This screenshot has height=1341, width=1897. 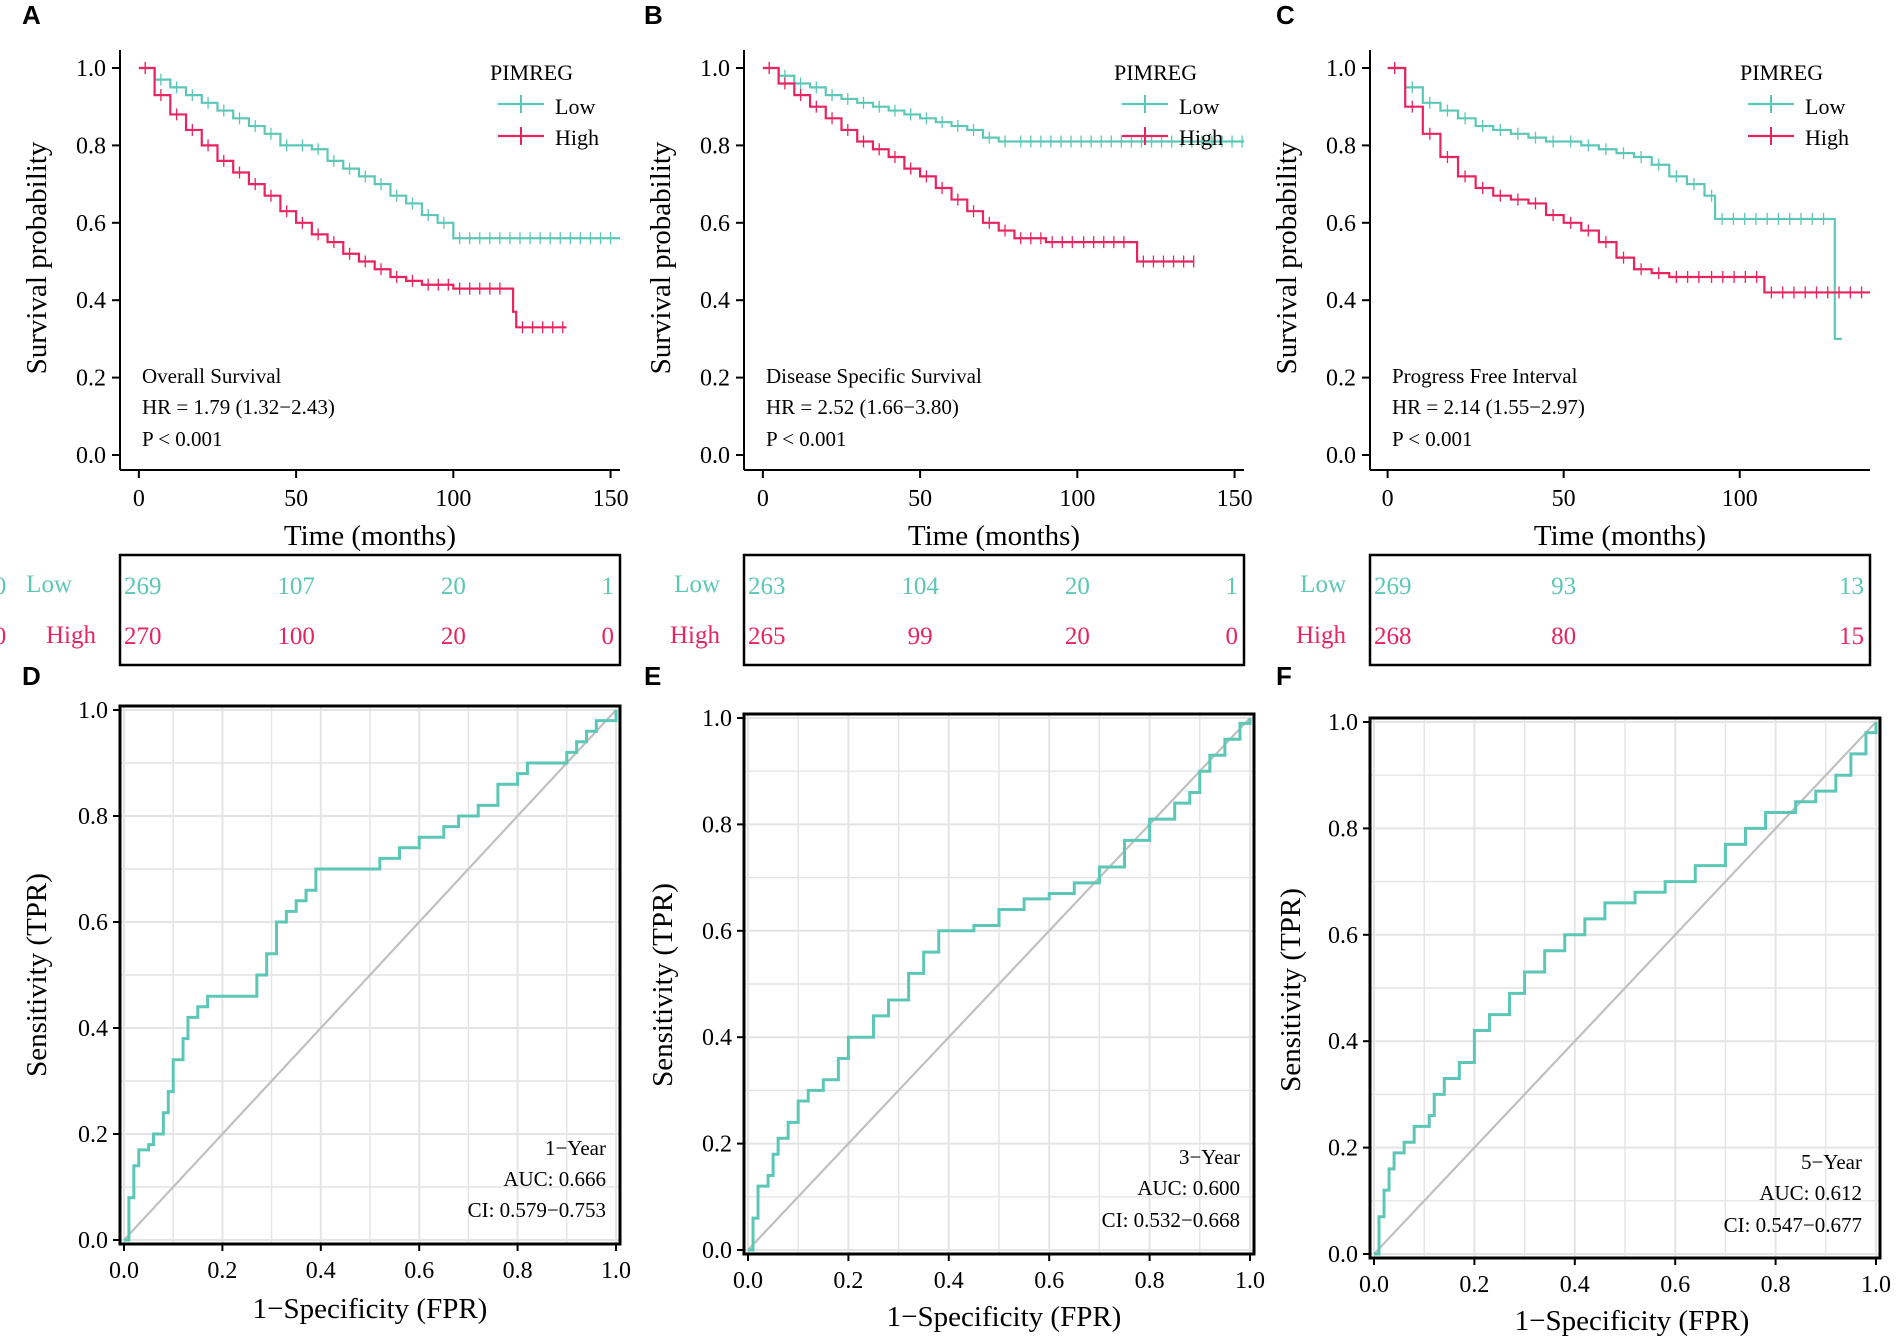 What do you see at coordinates (767, 636) in the screenshot?
I see `risk-count-high: 265` at bounding box center [767, 636].